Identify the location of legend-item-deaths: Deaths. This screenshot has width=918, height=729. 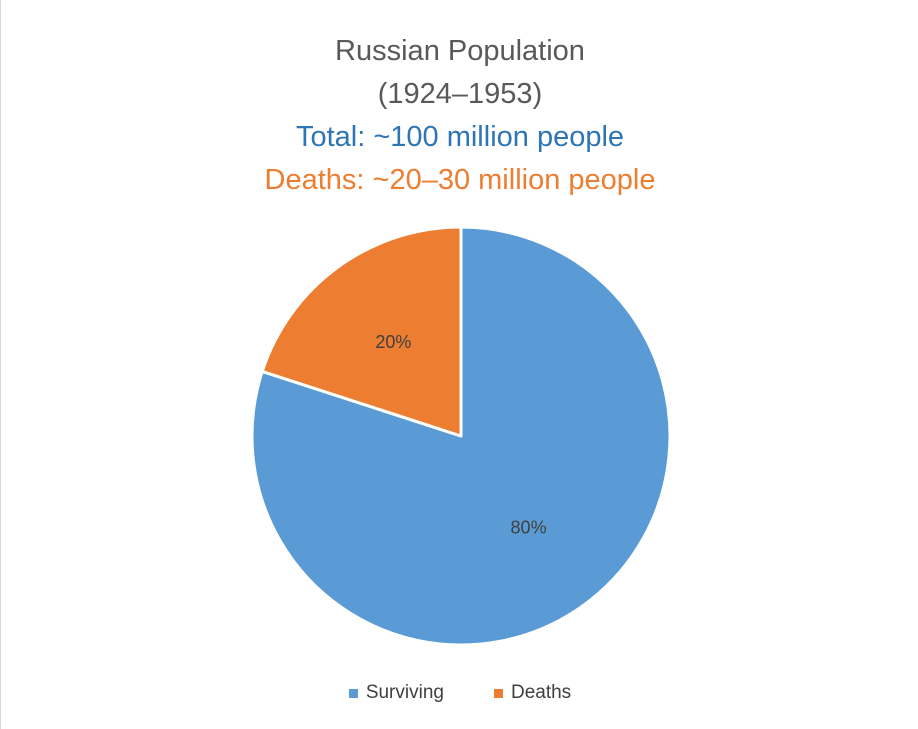
(532, 693).